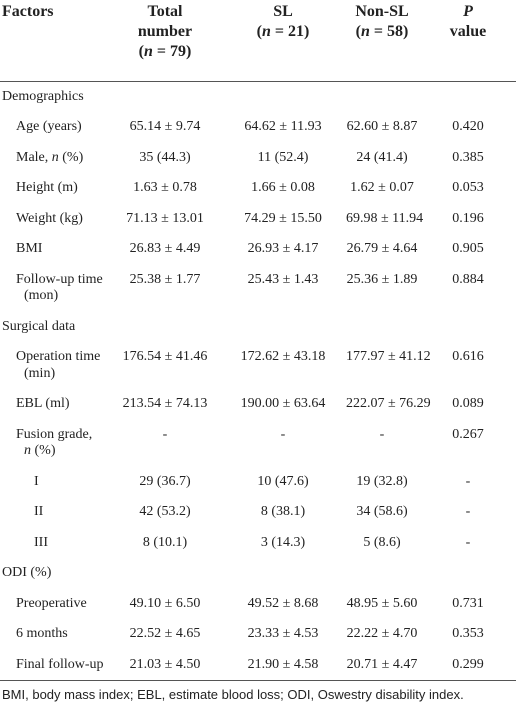 This screenshot has width=516, height=706. Describe the element at coordinates (468, 404) in the screenshot. I see `cell: 0.089` at that location.